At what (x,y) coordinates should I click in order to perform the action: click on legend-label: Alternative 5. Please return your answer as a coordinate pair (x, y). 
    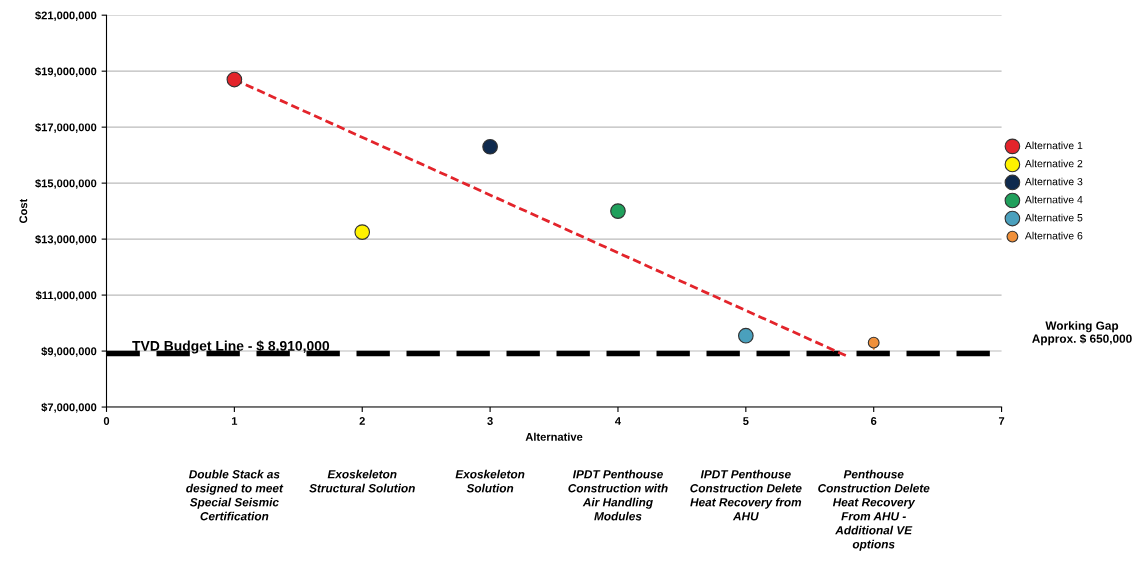
    Looking at the image, I should click on (1053, 217).